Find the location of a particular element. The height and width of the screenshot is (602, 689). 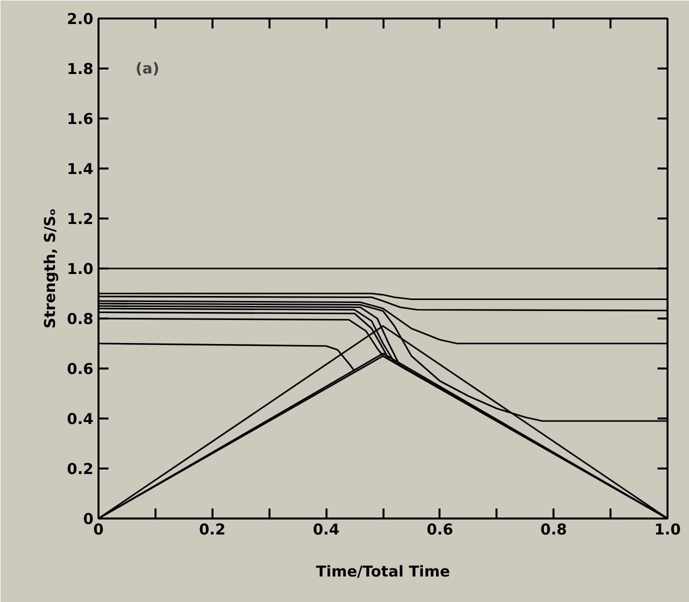

x-tick-label: 0.4 is located at coordinates (326, 529).